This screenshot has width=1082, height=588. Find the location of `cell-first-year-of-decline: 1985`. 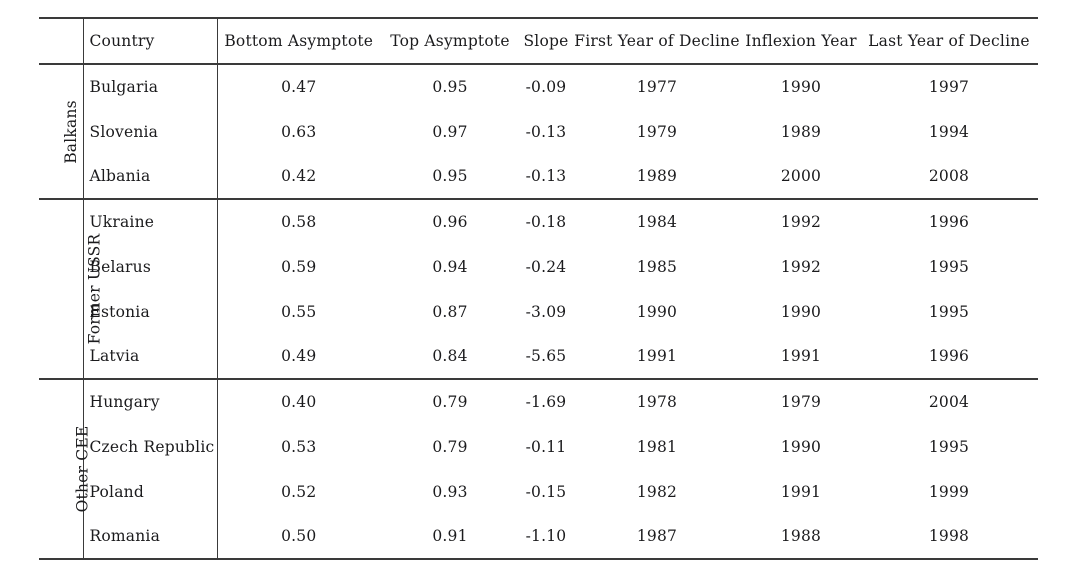

cell-first-year-of-decline: 1985 is located at coordinates (657, 266).